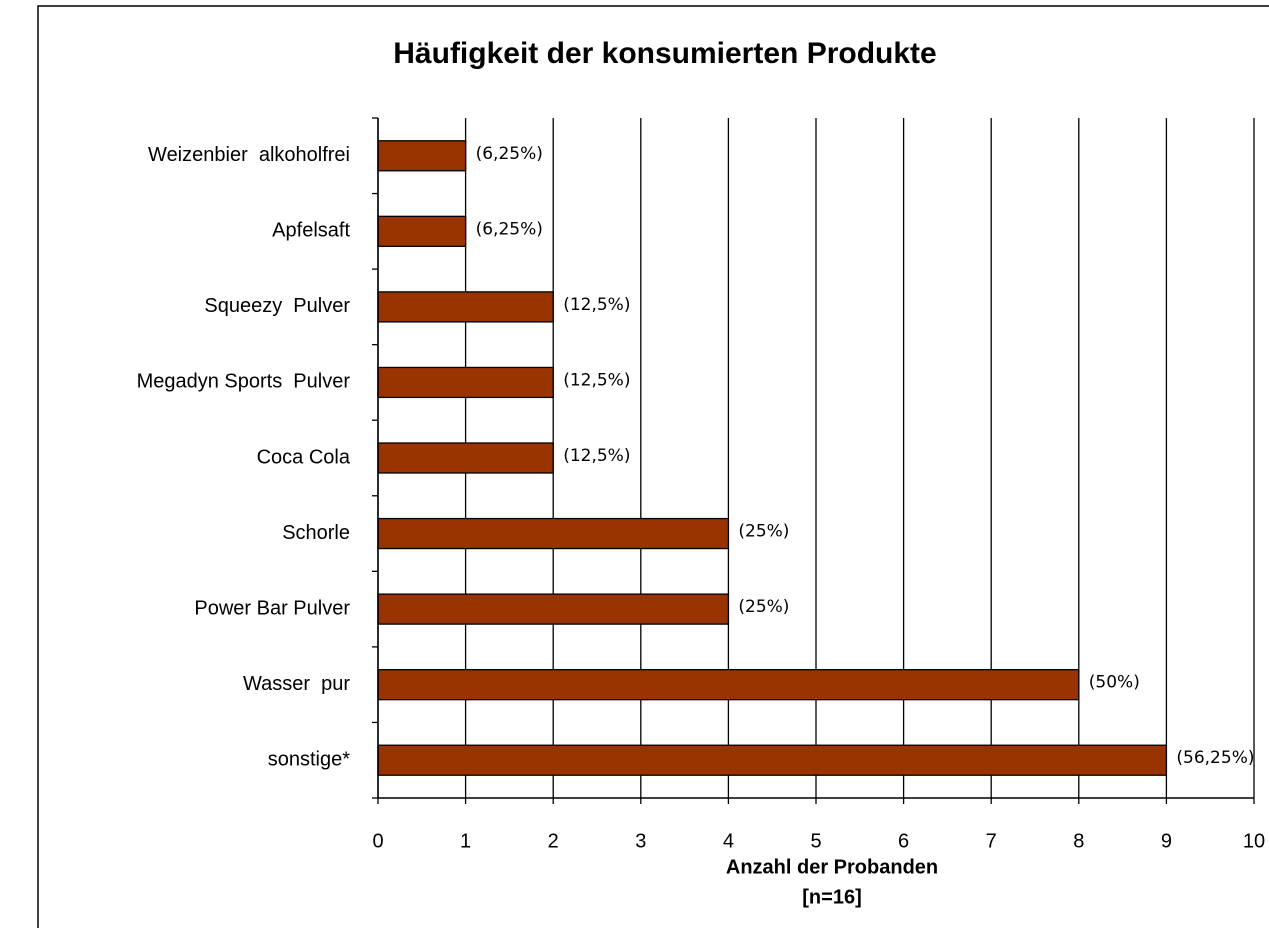 The image size is (1269, 928). Describe the element at coordinates (1254, 841) in the screenshot. I see `x-tick-label: 10` at that location.